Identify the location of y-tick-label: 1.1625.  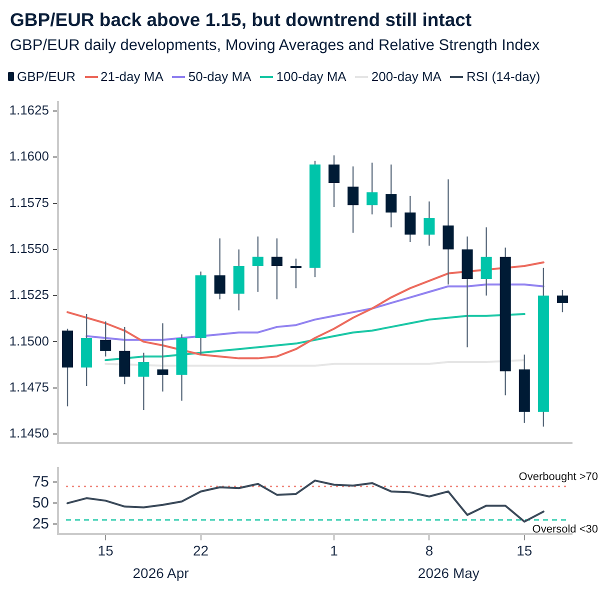
(29, 110).